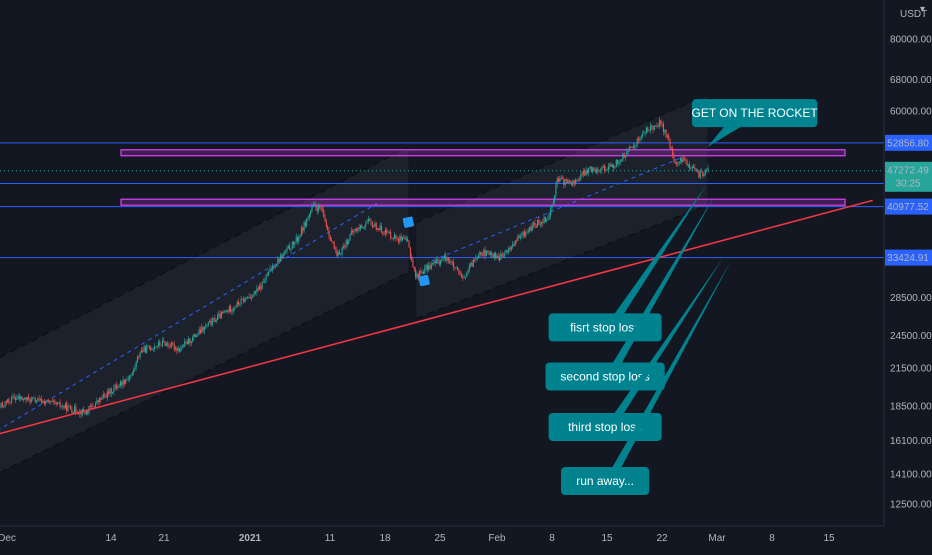  What do you see at coordinates (922, 9) in the screenshot?
I see `currency-menu-icon: ▾` at bounding box center [922, 9].